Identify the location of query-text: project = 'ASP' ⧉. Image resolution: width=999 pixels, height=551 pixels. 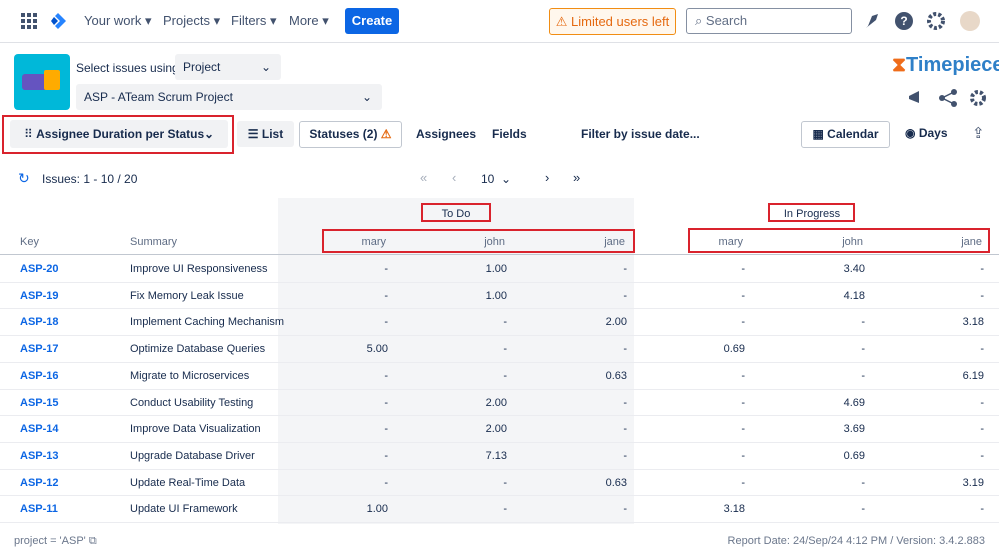
(55, 541).